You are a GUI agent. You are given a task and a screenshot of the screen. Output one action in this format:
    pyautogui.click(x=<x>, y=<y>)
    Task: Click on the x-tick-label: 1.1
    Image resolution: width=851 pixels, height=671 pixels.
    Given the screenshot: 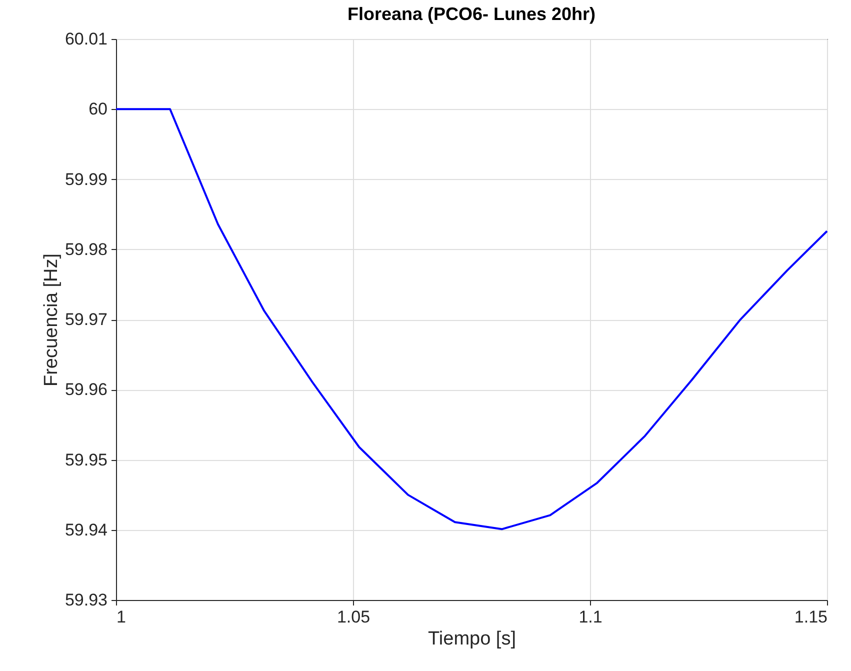 What is the action you would take?
    pyautogui.click(x=590, y=617)
    